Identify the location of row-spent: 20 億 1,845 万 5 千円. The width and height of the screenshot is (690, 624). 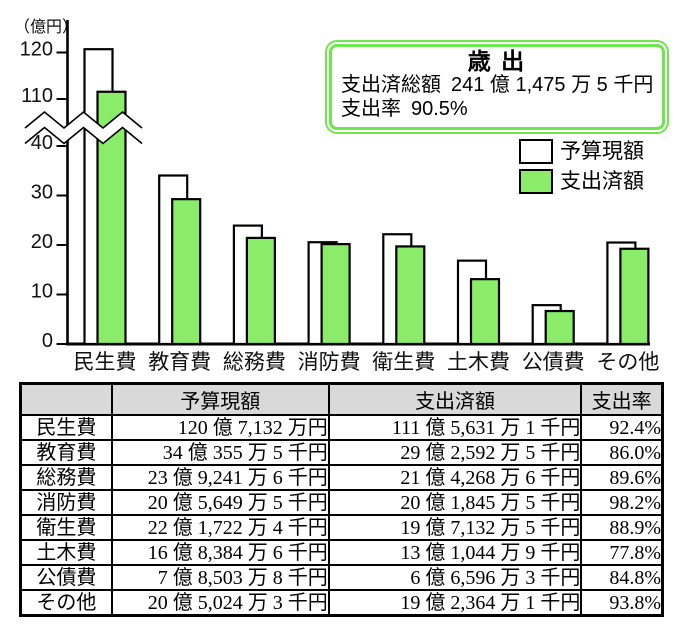
(455, 502).